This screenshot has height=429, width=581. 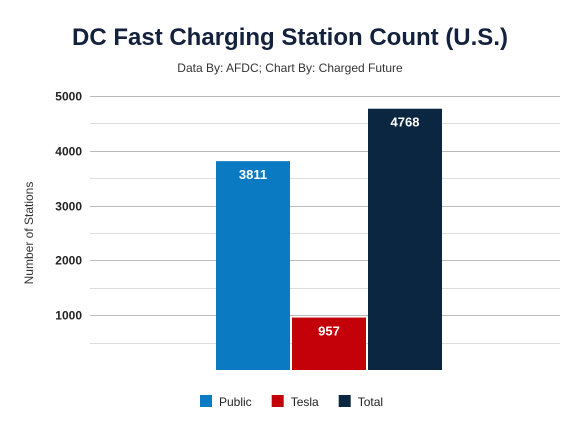 I want to click on y-axis-ticks: 1000 2000 3000 4000 5000, so click(x=68, y=206).